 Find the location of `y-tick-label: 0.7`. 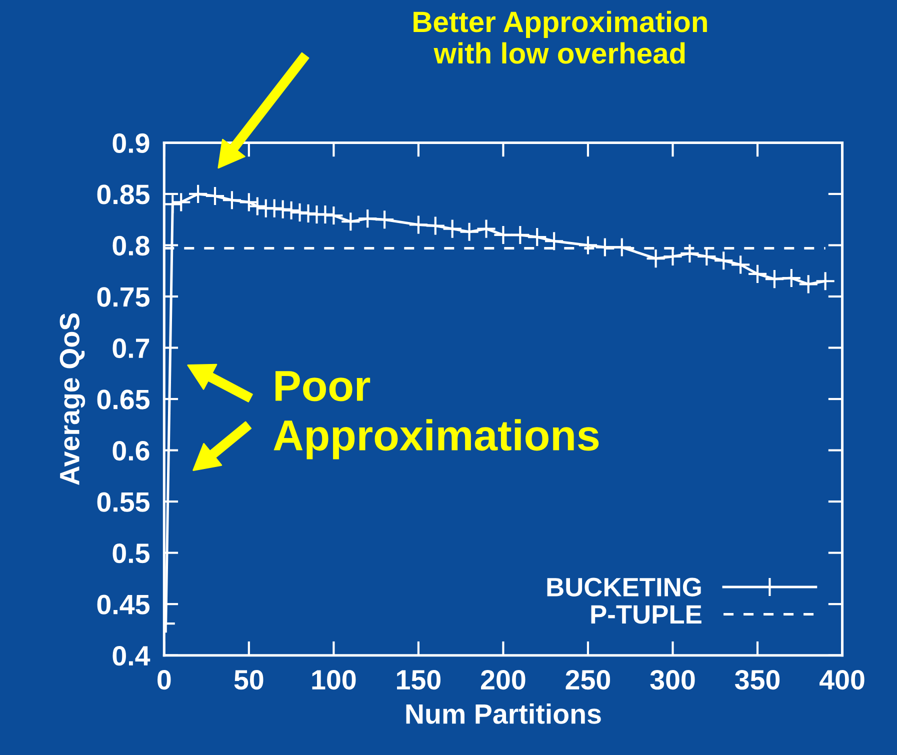

y-tick-label: 0.7 is located at coordinates (131, 348).